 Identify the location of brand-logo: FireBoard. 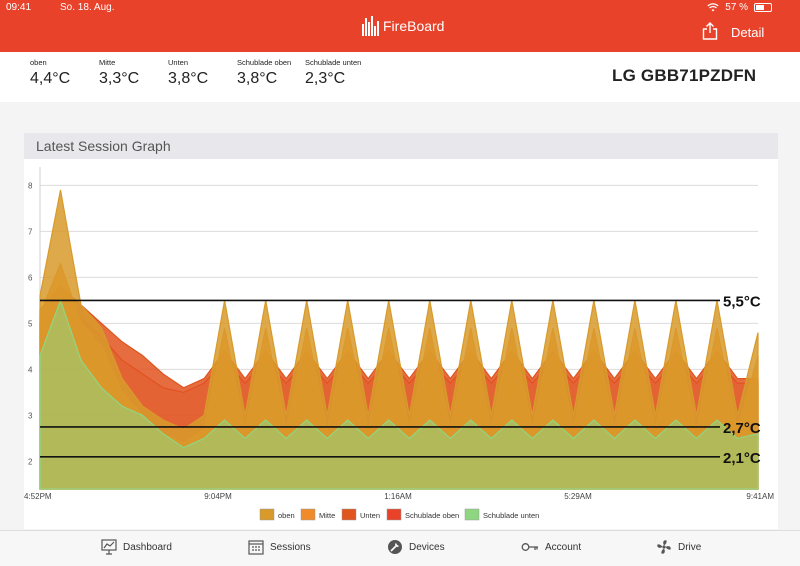
(403, 26).